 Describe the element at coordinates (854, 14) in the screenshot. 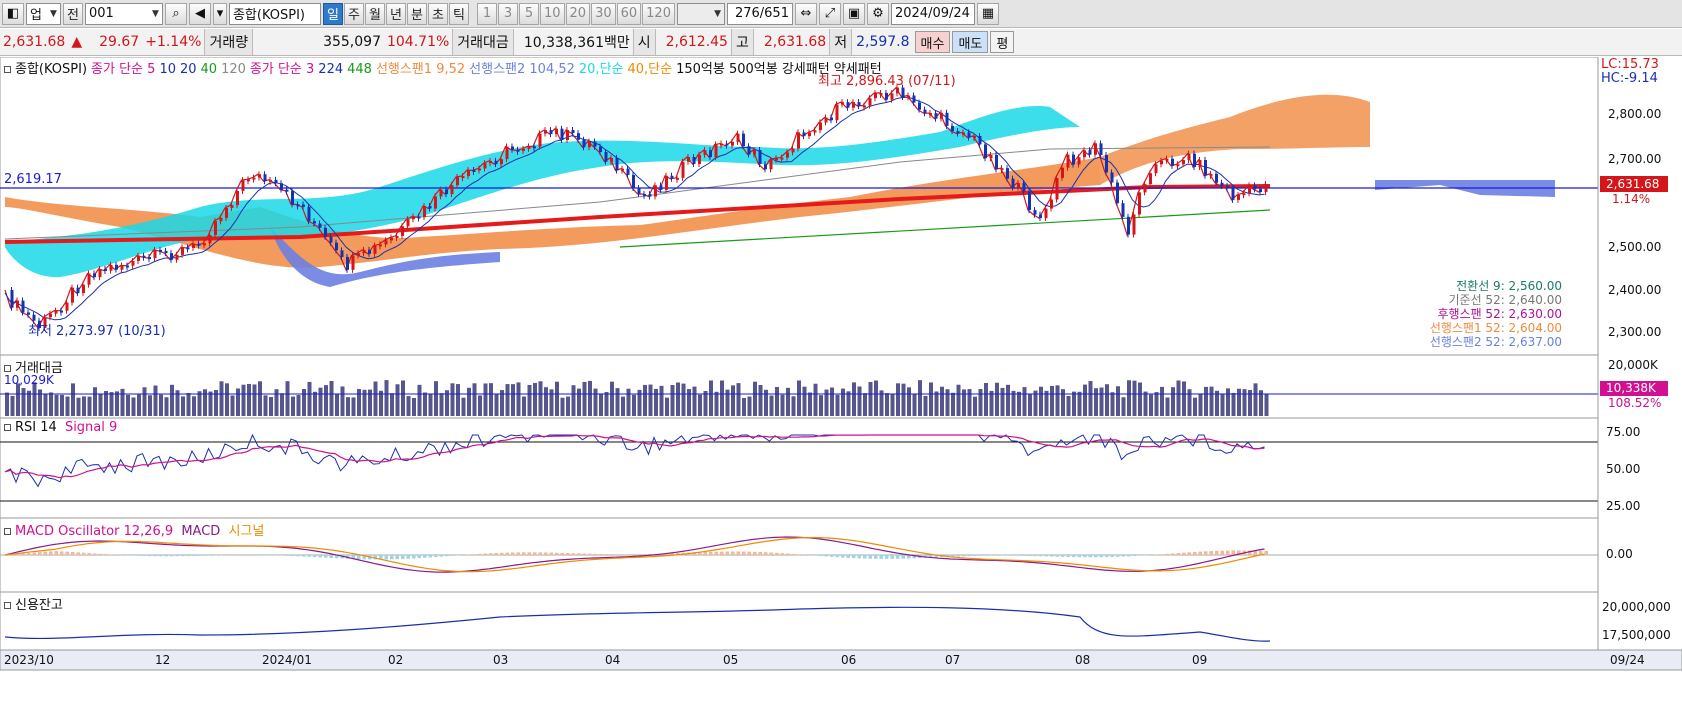

I see `save-icon: ▣` at that location.